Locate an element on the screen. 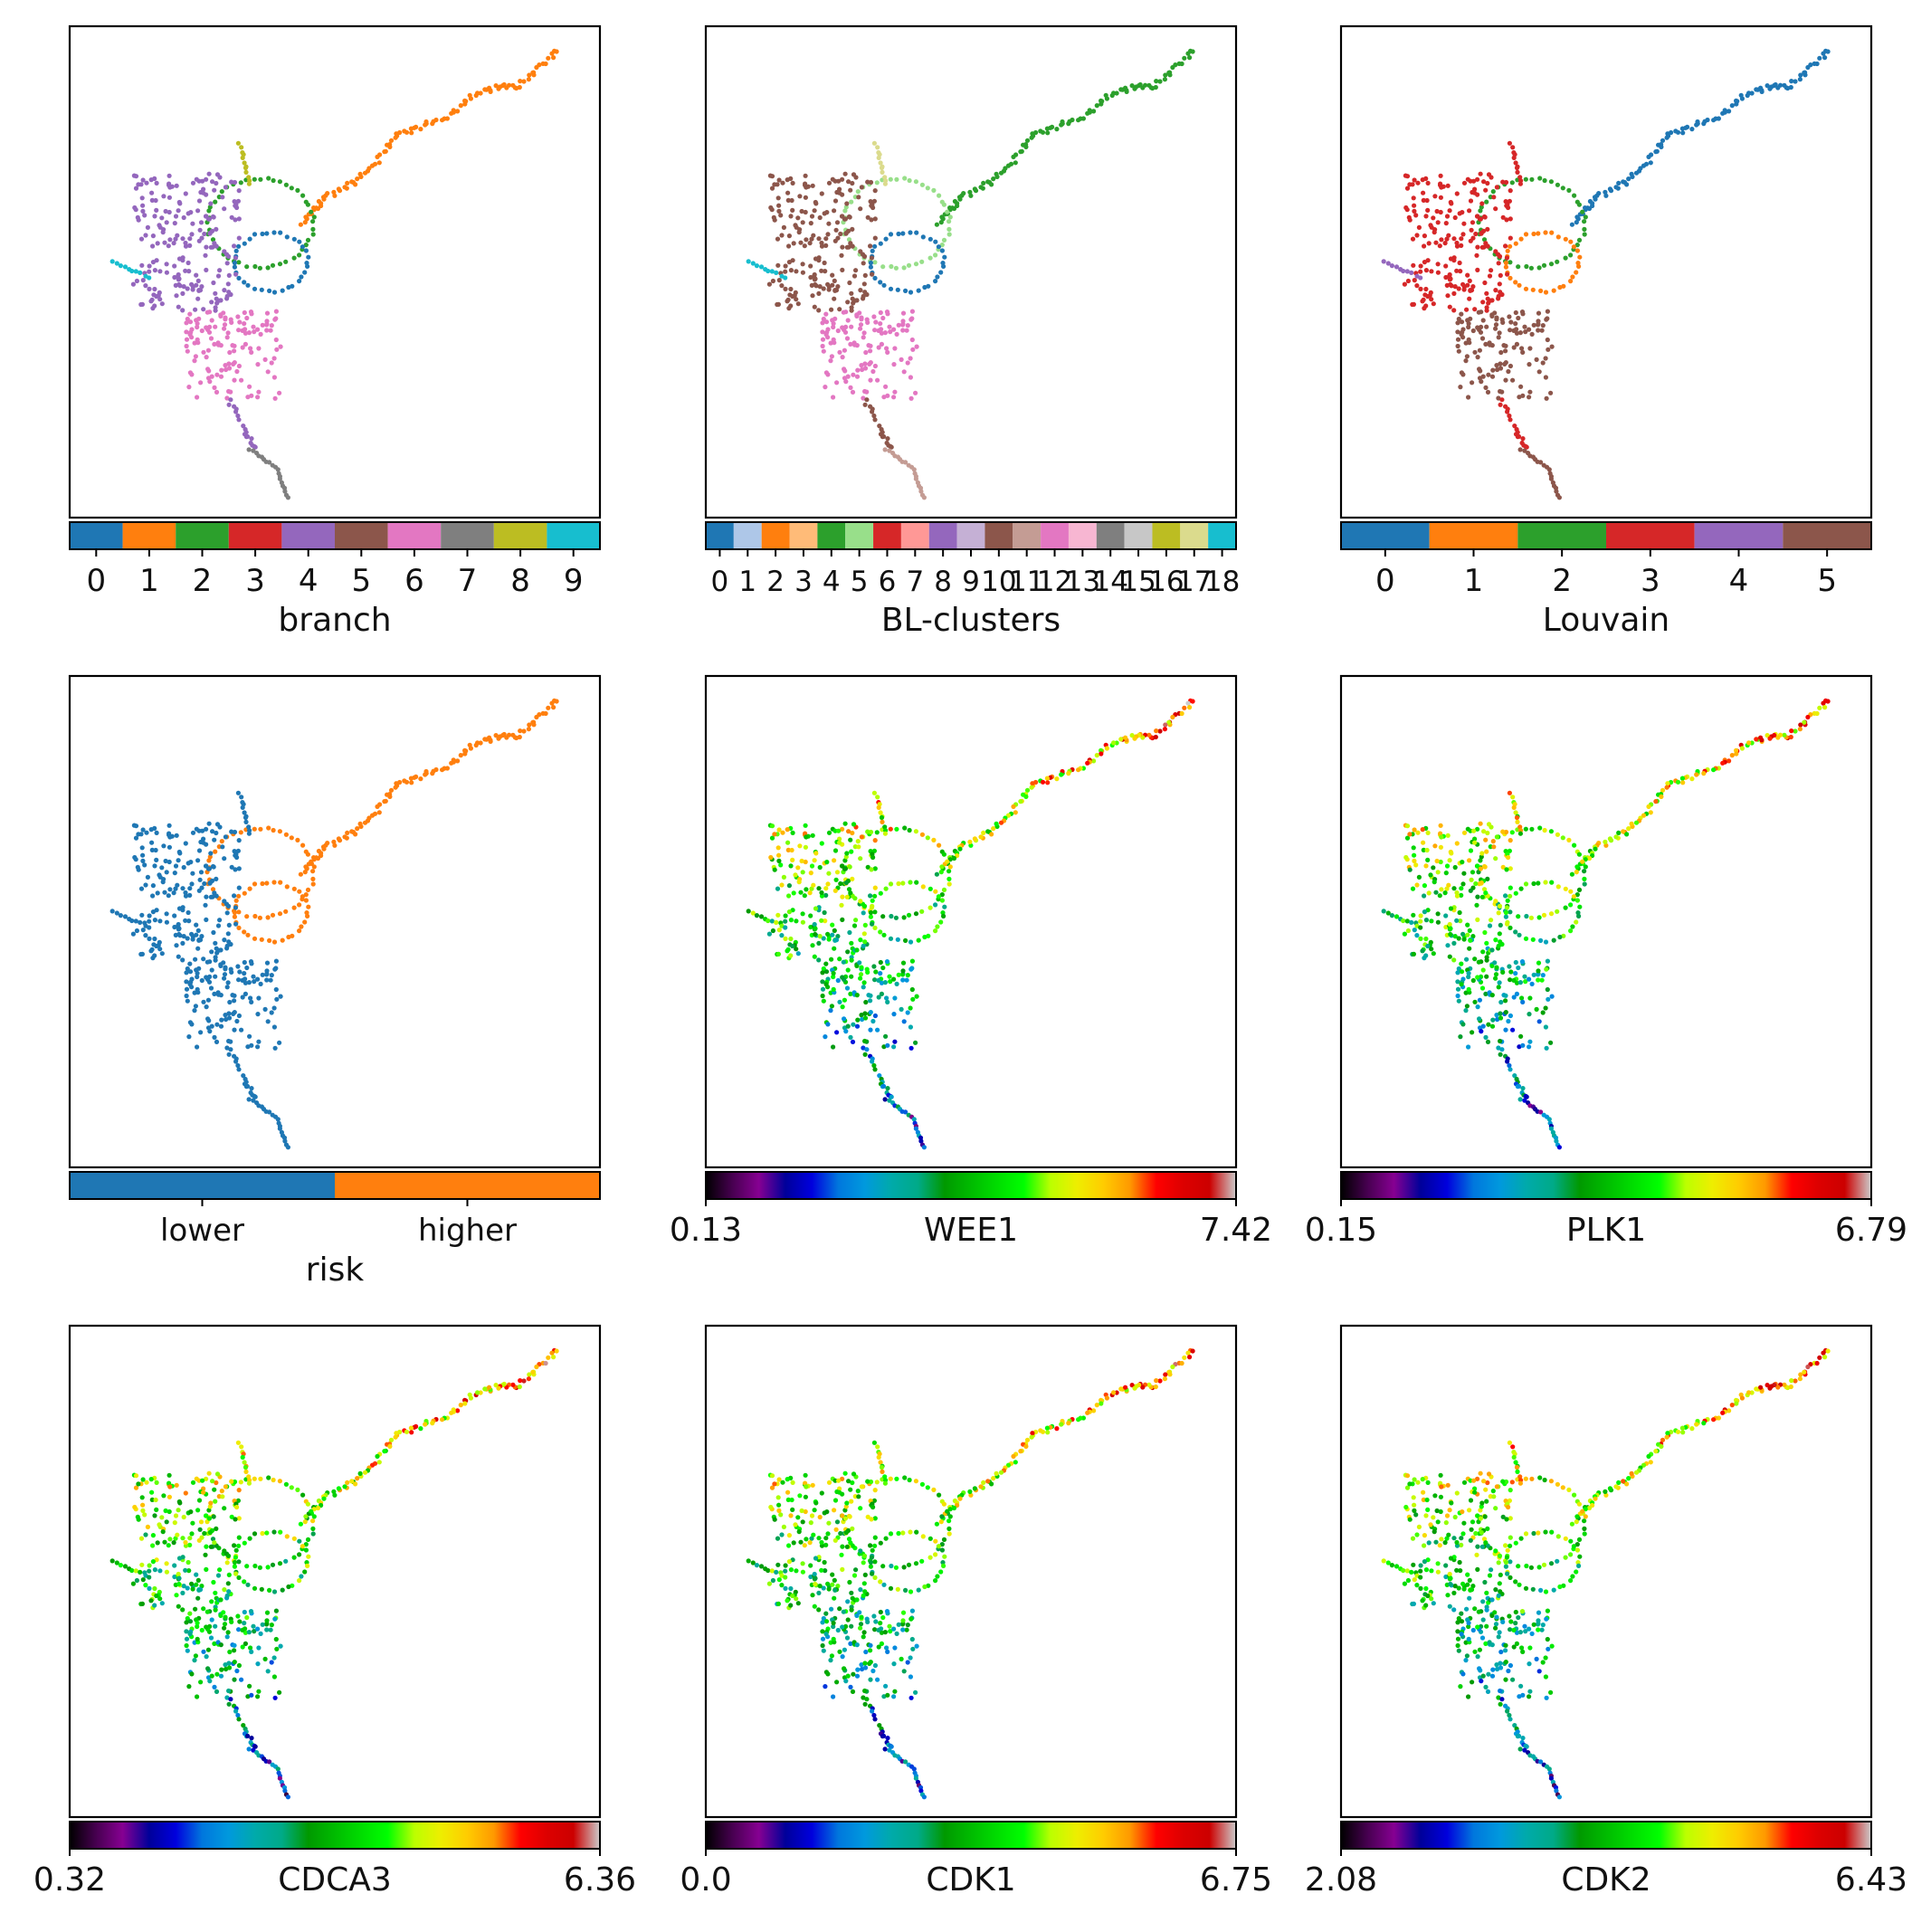 The height and width of the screenshot is (1932, 1931). colorbar-max-label: 6.36 is located at coordinates (600, 1880).